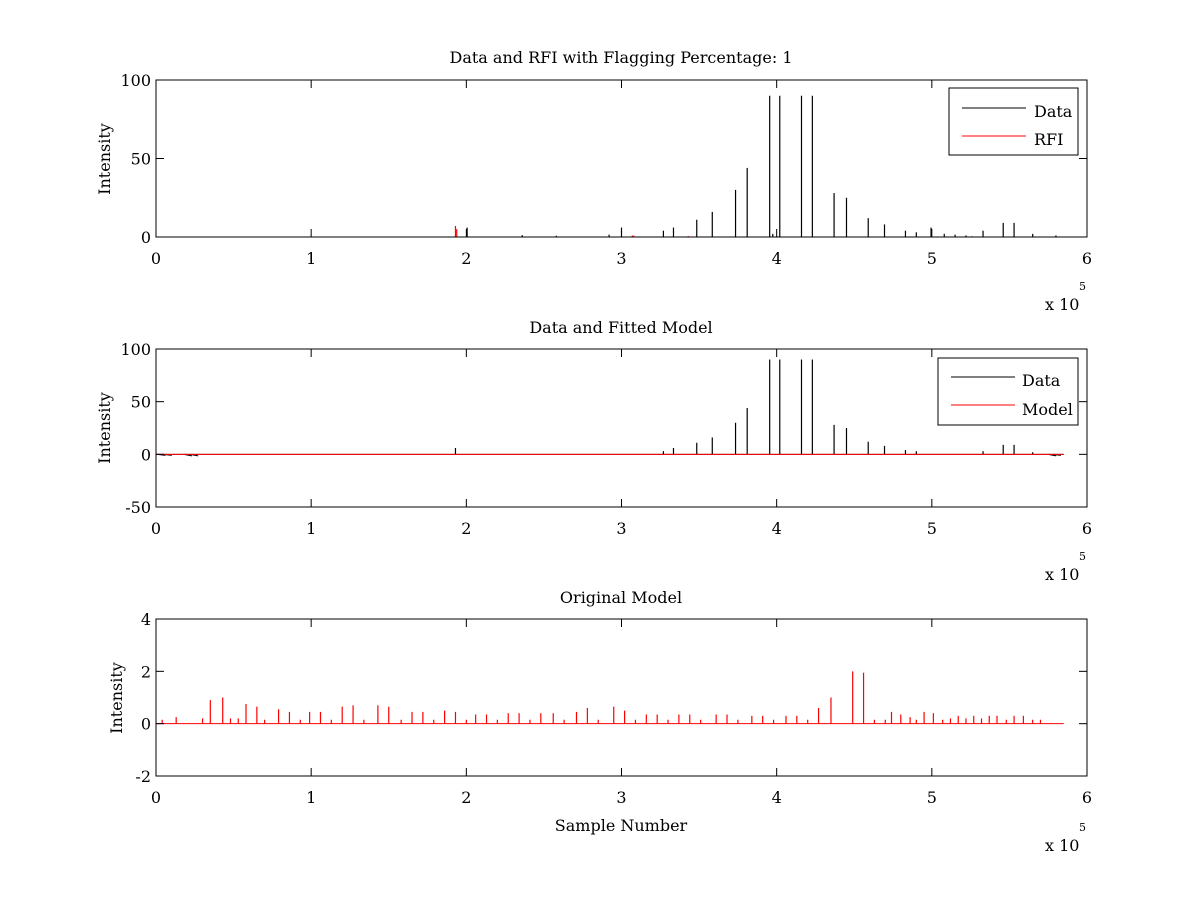 The image size is (1200, 900). I want to click on y-tick-label: 4, so click(146, 619).